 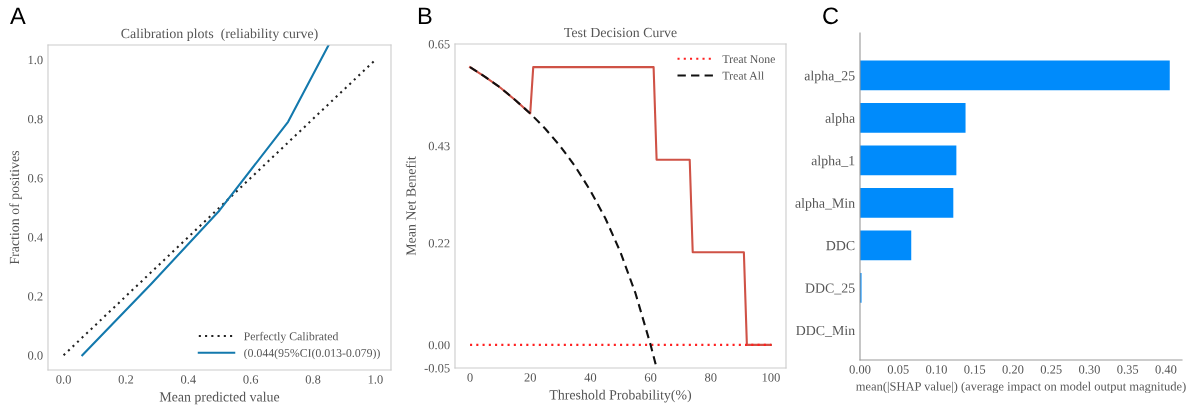 What do you see at coordinates (898, 369) in the screenshot?
I see `x-tick-label: 0.05` at bounding box center [898, 369].